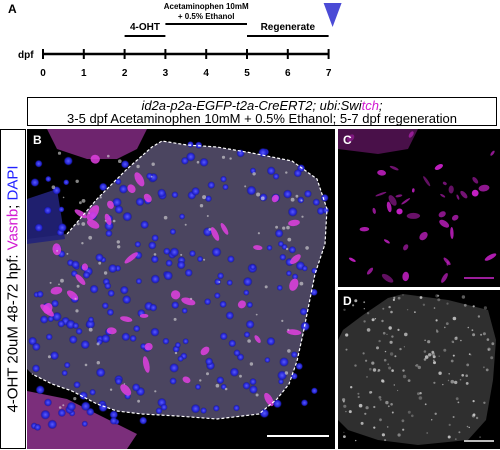 The height and width of the screenshot is (450, 500). I want to click on caption-line1: id2a-p2a-EGFP-t2a-CreERT2; ubi:Switch;, so click(262, 105).